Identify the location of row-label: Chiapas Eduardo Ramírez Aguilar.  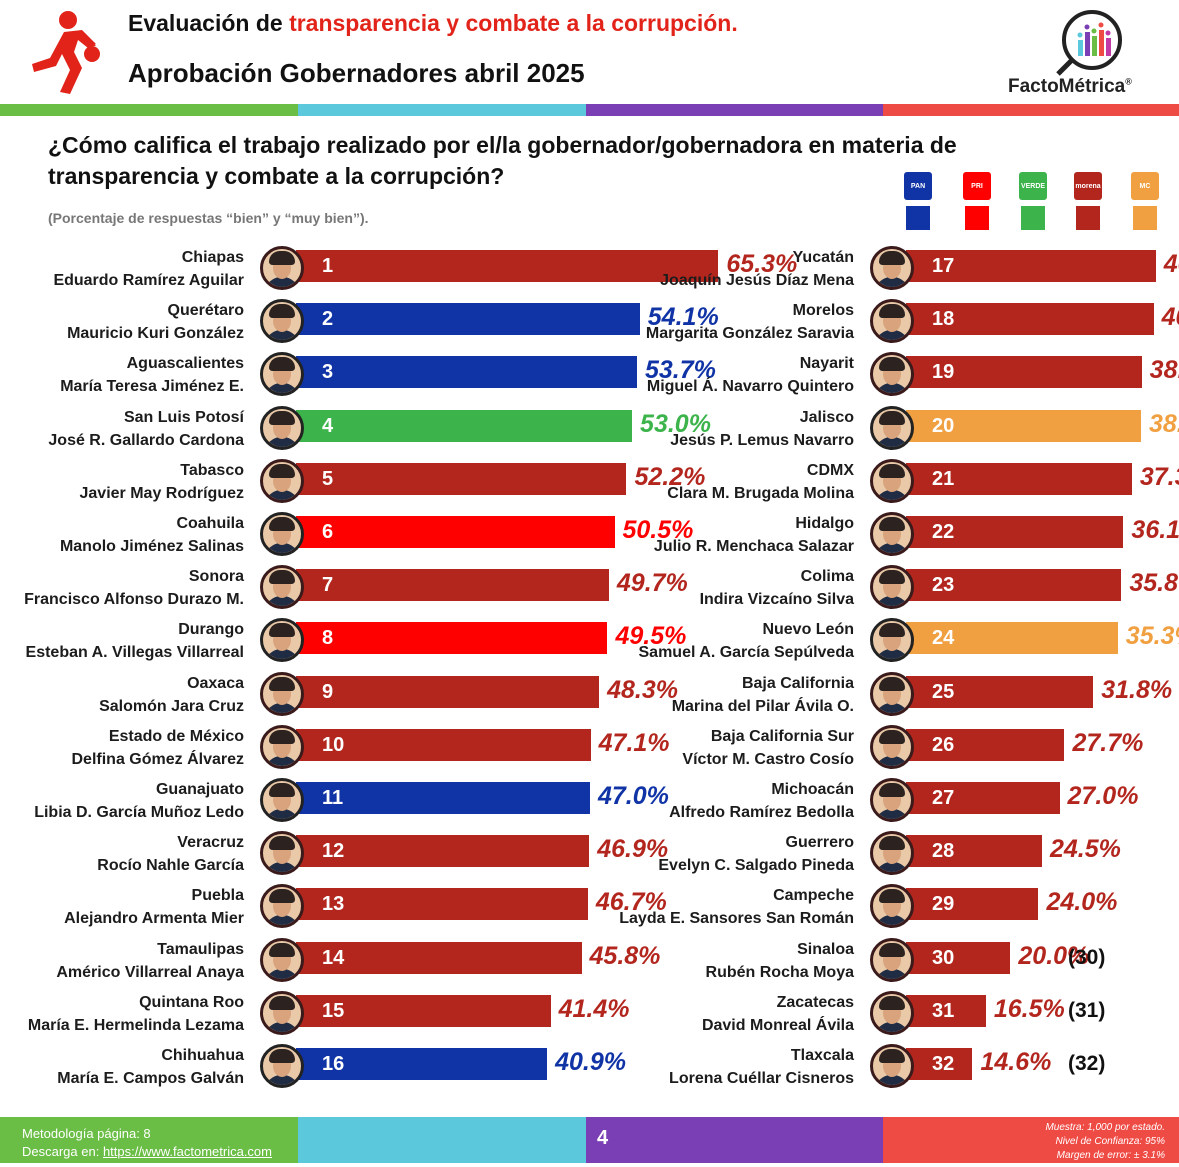
(148, 269).